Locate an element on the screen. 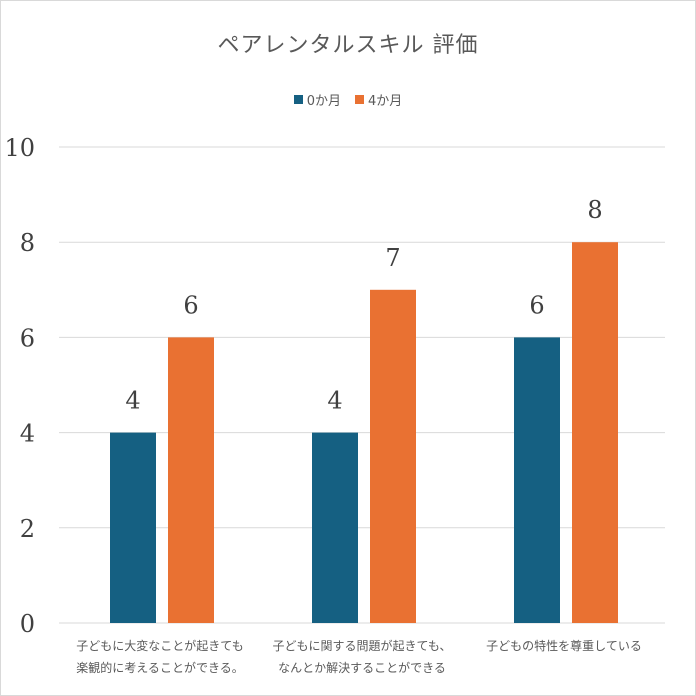 The image size is (696, 696). legend-item-series-1: 4か月 is located at coordinates (378, 99).